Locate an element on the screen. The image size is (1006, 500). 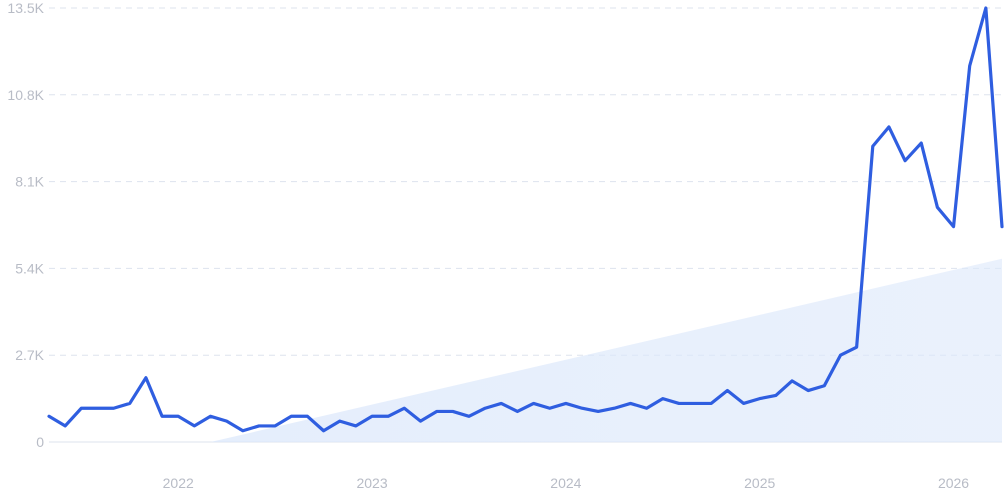
x-tick-label: 2026 is located at coordinates (953, 483).